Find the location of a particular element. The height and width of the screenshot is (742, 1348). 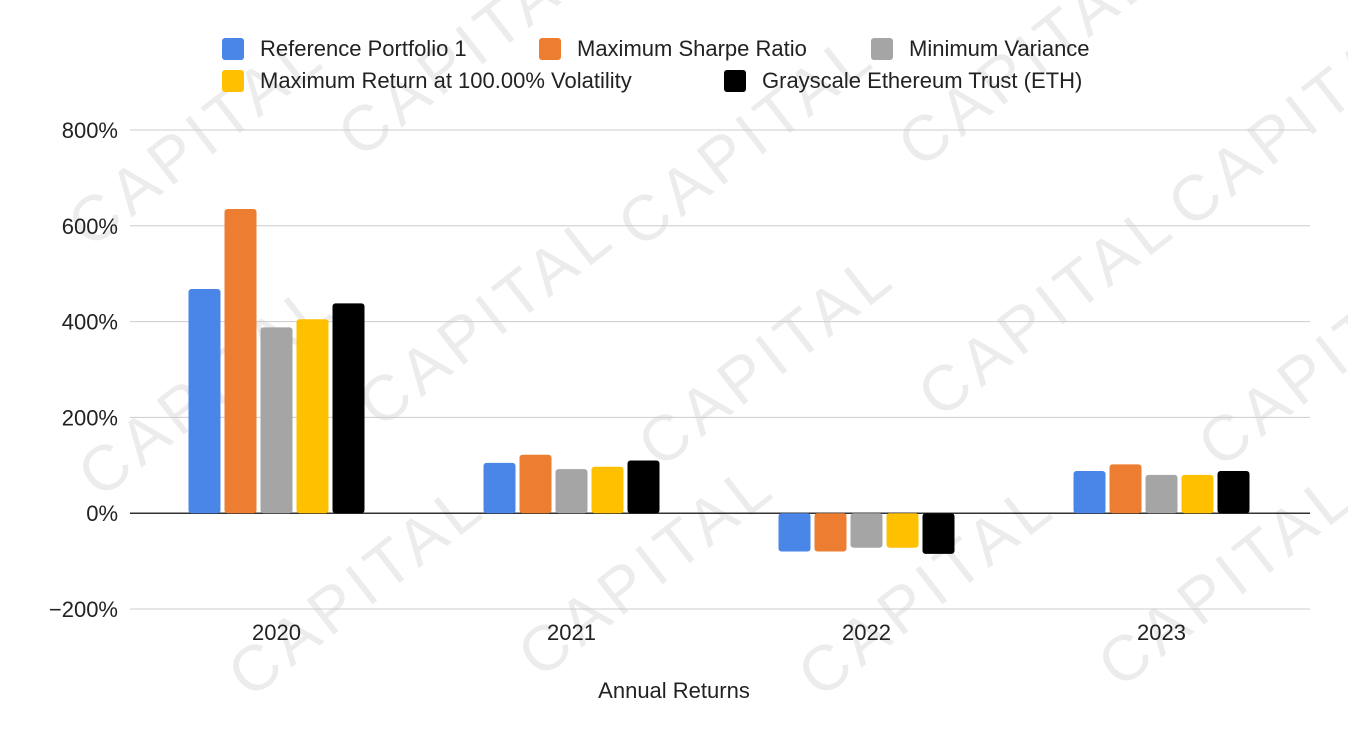

legend-item-max-return: Maximum Return at 100.00% Volatility is located at coordinates (427, 81).